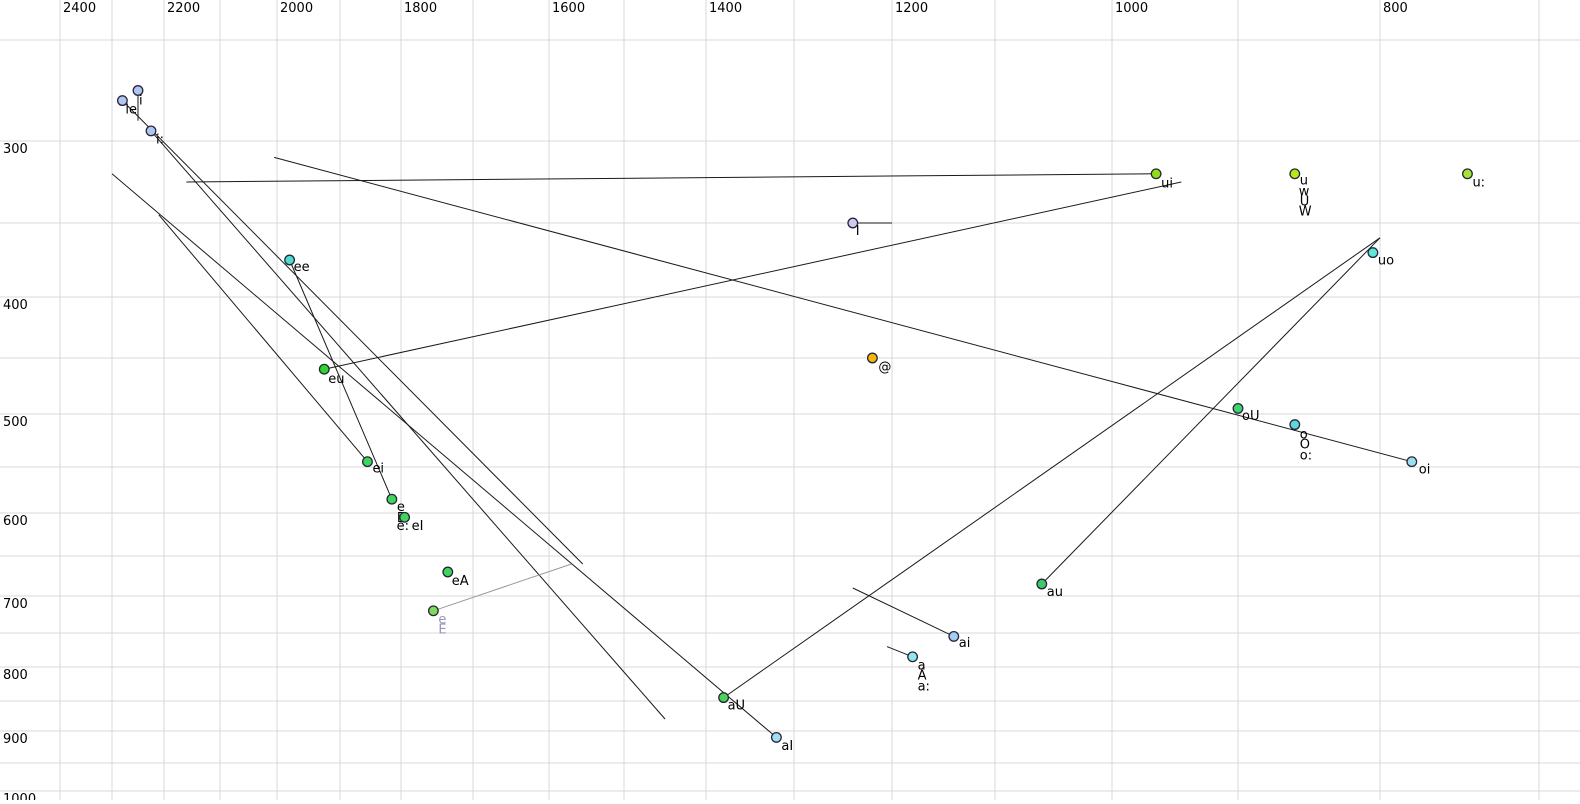 This screenshot has height=804, width=1580. I want to click on y-axis-tick-label-600: 600, so click(15, 521).